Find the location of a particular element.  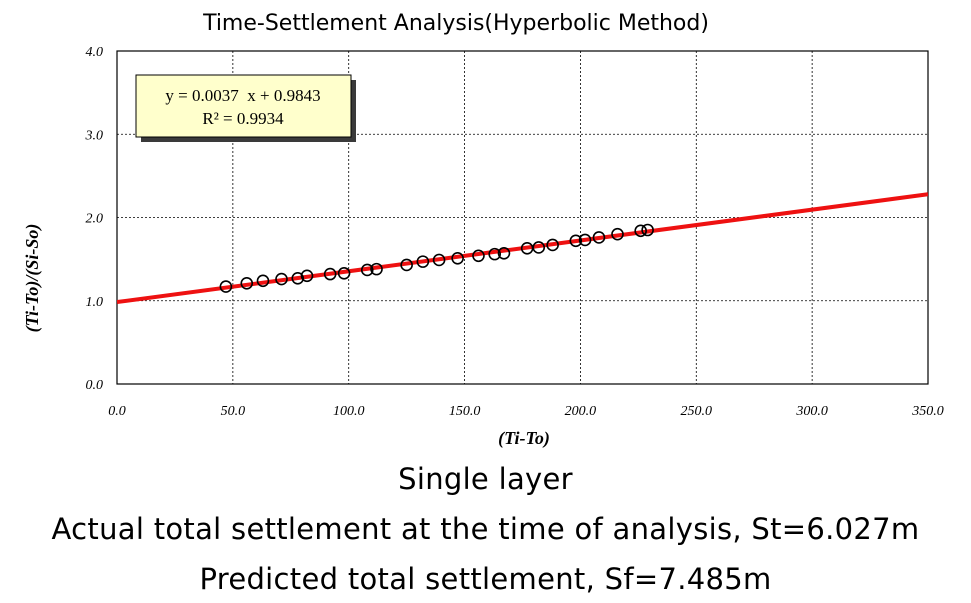

y-tick-label: 3.0 is located at coordinates (94, 135).